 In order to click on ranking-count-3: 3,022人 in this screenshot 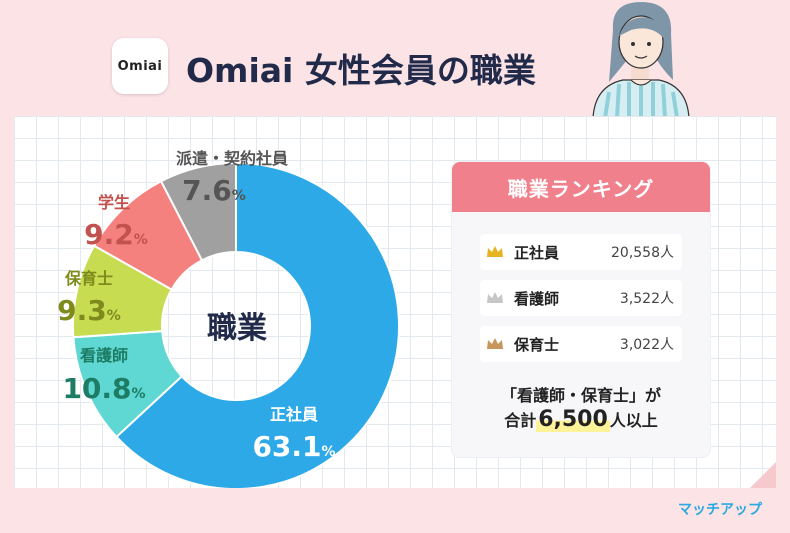, I will do `click(646, 345)`.